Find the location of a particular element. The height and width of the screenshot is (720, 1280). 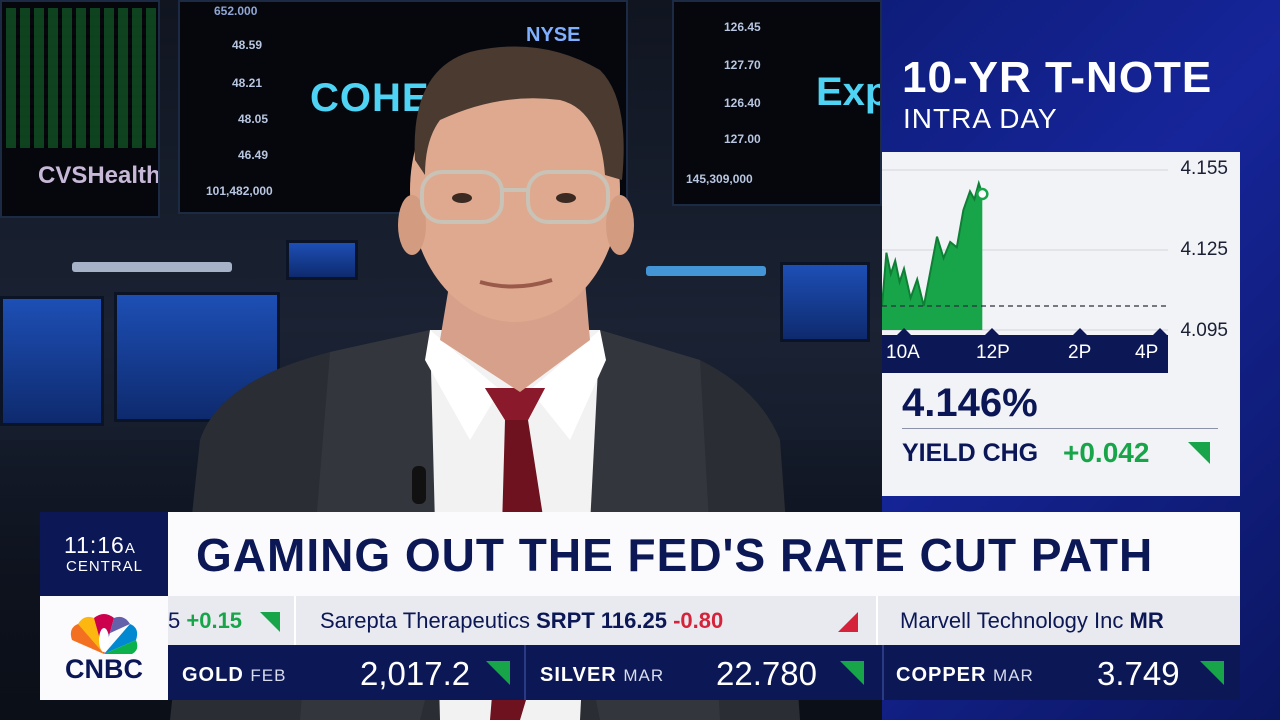

commodity-value: 3.749 is located at coordinates (1138, 673).